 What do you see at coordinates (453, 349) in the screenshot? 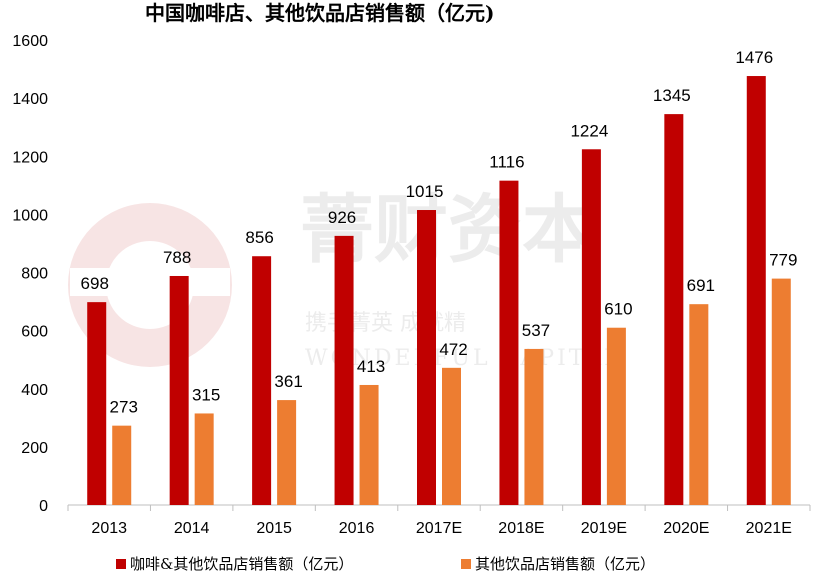
I see `data-label-series-2: 472` at bounding box center [453, 349].